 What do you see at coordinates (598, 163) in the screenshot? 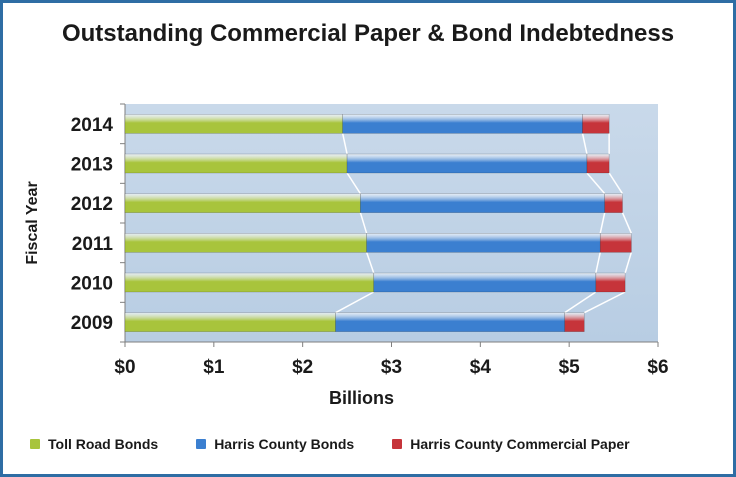
I see `bar-commercial-paper-2013` at bounding box center [598, 163].